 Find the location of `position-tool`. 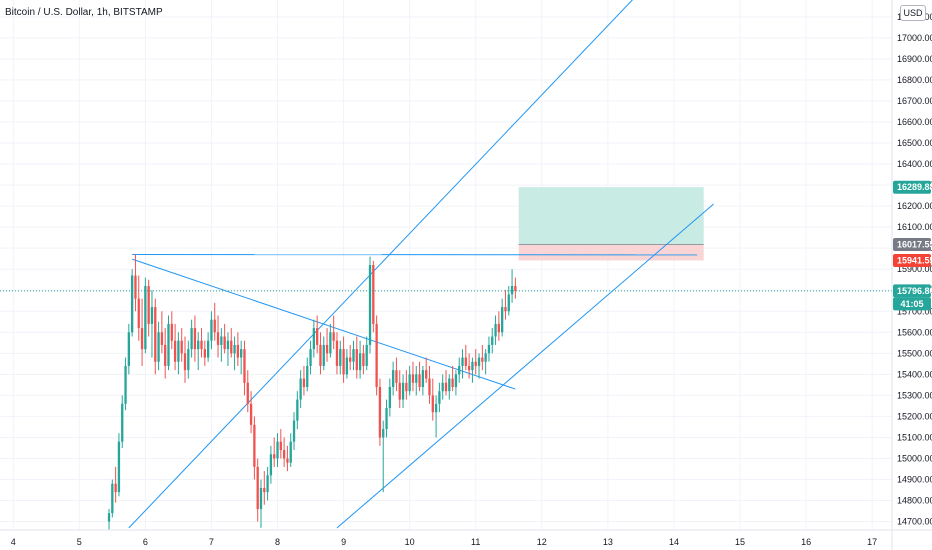

position-tool is located at coordinates (611, 224).